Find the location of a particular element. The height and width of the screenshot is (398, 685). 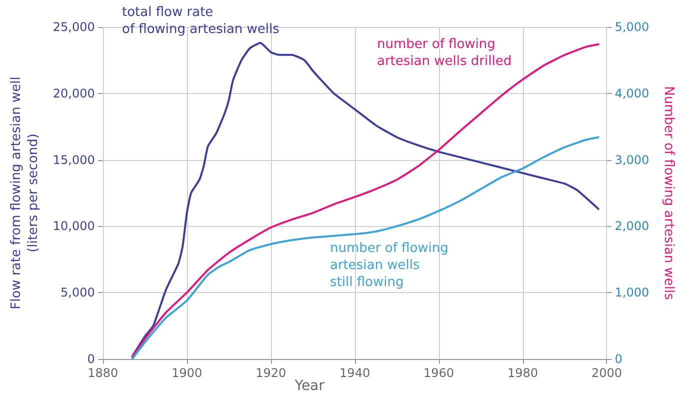

y-tick-label: 25,000 is located at coordinates (73, 27).